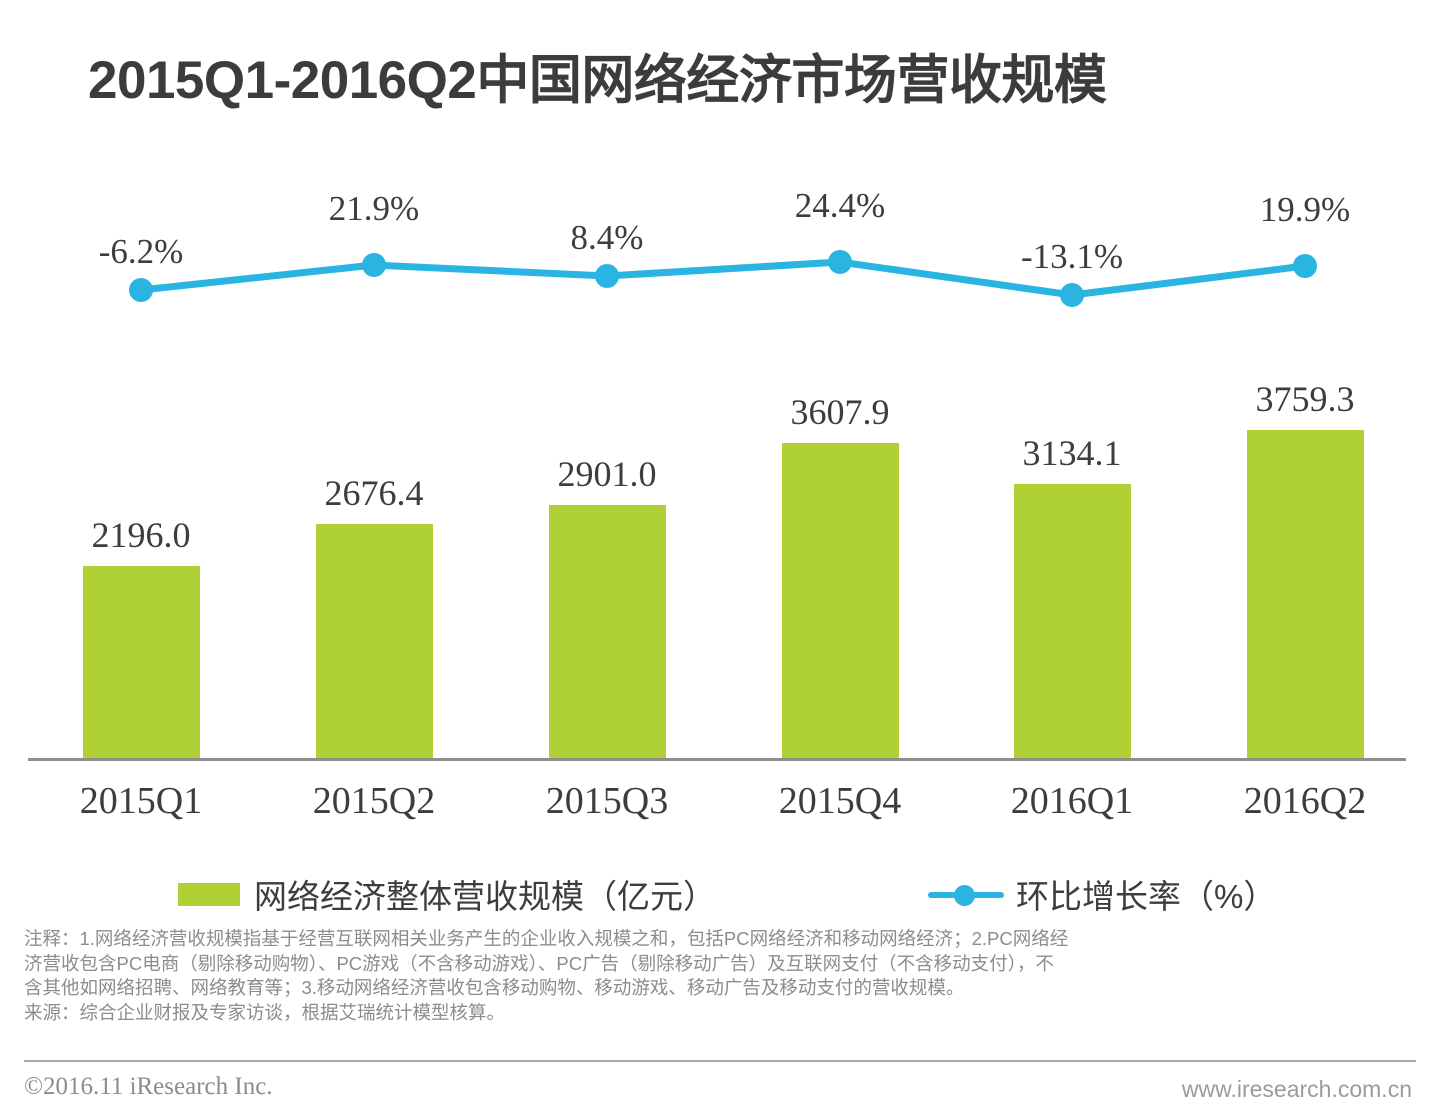 The width and height of the screenshot is (1436, 1119). I want to click on footer-divider, so click(720, 1061).